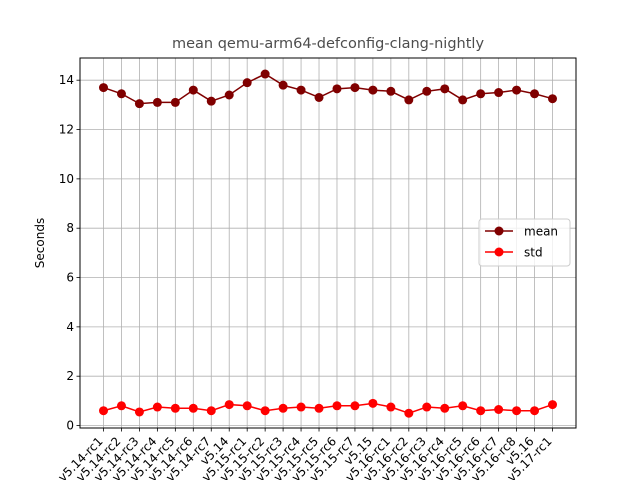  What do you see at coordinates (66, 80) in the screenshot?
I see `y-tick-label: 14` at bounding box center [66, 80].